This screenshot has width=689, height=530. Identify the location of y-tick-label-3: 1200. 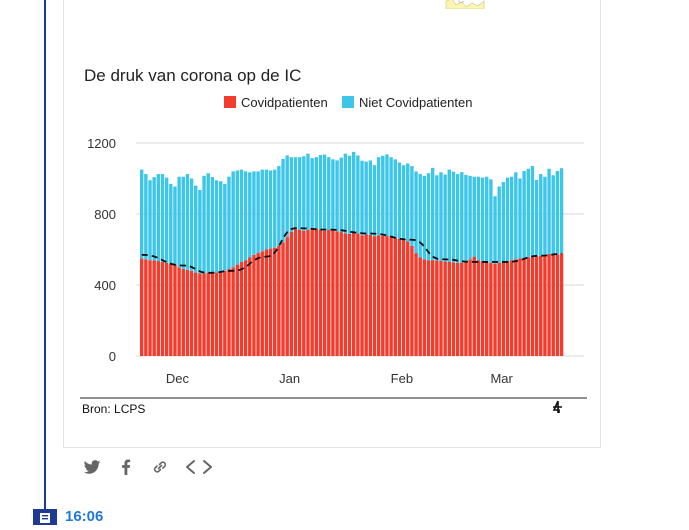
(101, 143).